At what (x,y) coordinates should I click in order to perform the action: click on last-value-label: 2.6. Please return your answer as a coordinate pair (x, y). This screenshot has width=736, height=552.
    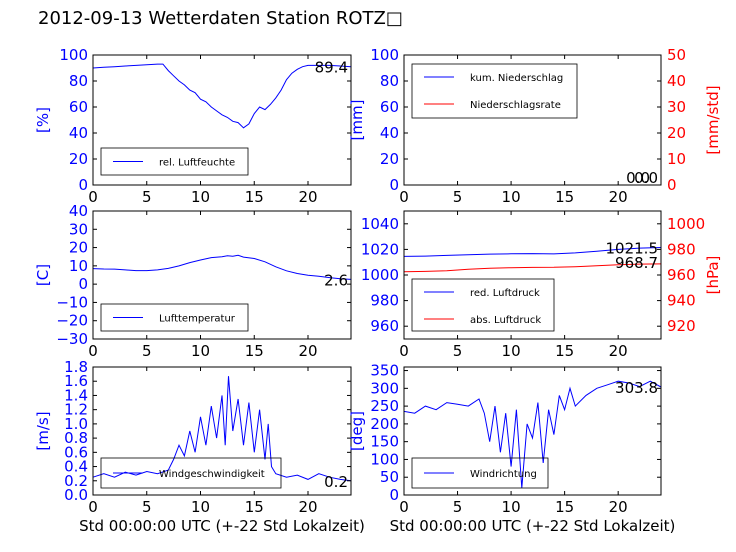
    Looking at the image, I should click on (336, 280).